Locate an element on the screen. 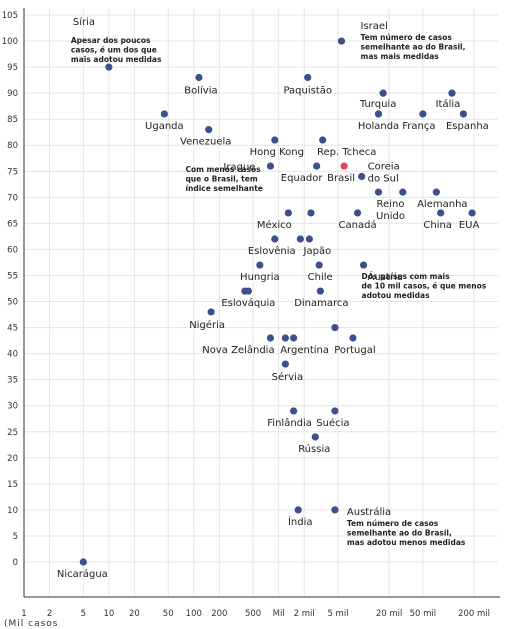 This screenshot has width=510, height=629. point-label-mexico: México is located at coordinates (274, 225).